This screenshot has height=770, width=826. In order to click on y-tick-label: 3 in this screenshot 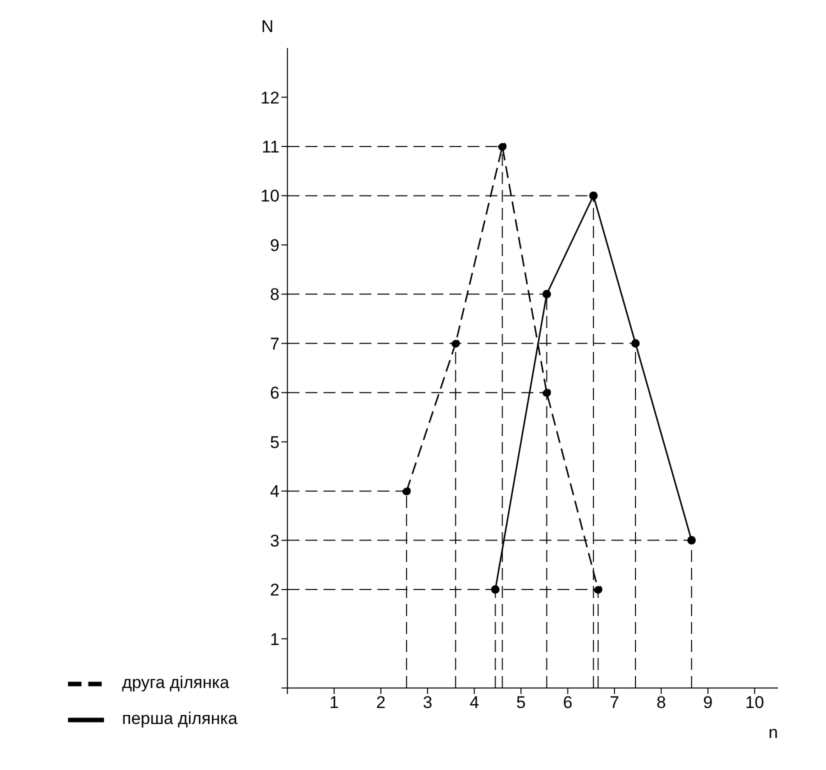, I will do `click(275, 540)`.